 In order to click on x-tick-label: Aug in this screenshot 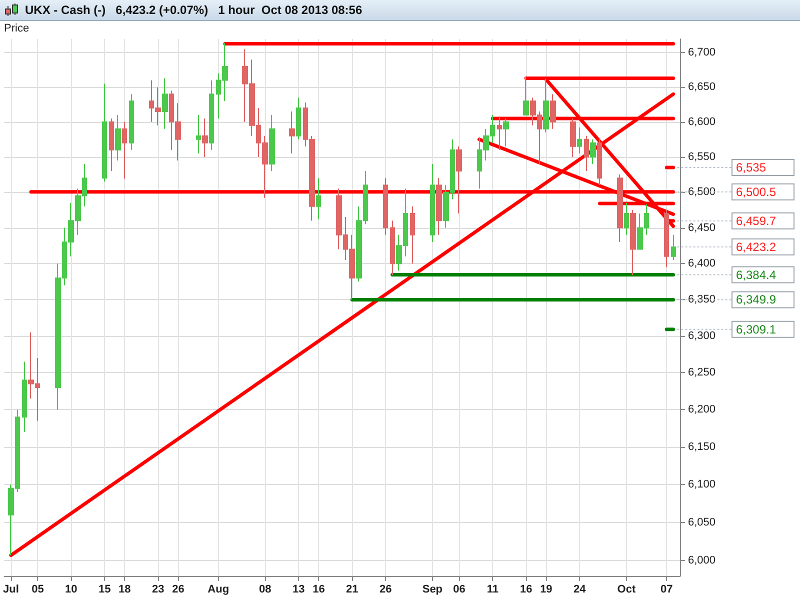, I will do `click(219, 590)`.